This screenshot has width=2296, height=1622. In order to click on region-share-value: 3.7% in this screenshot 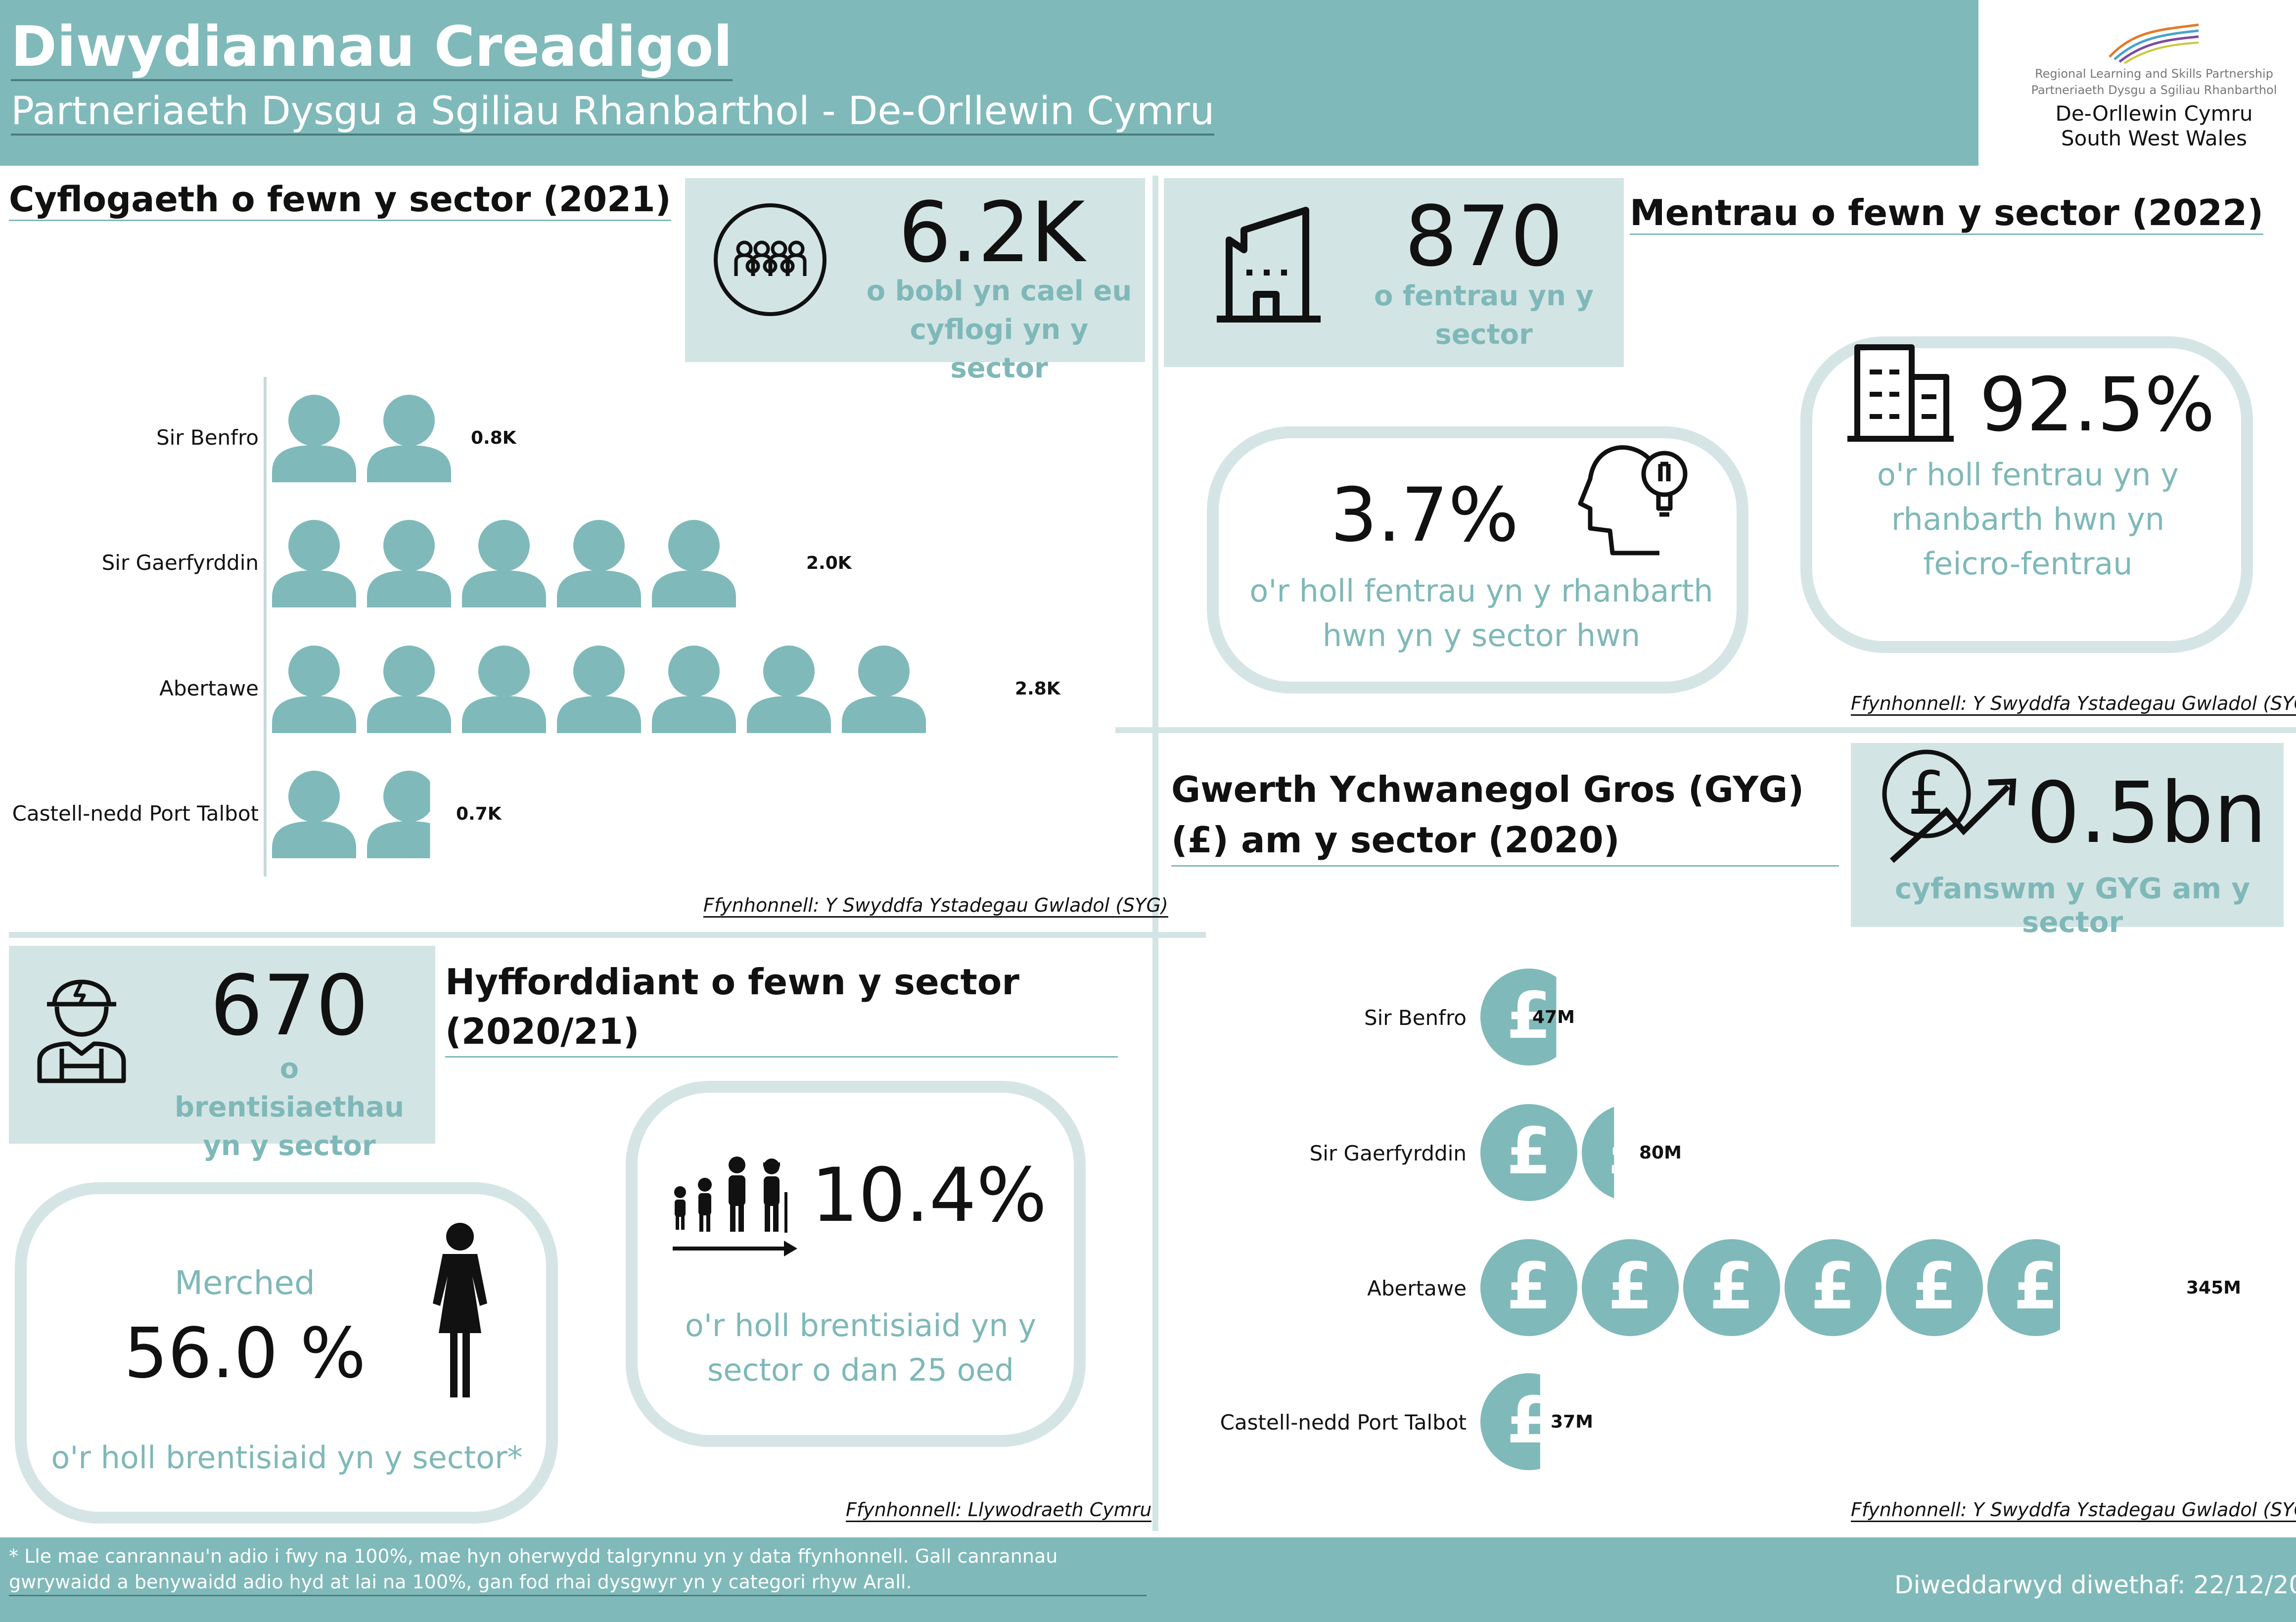, I will do `click(1424, 515)`.